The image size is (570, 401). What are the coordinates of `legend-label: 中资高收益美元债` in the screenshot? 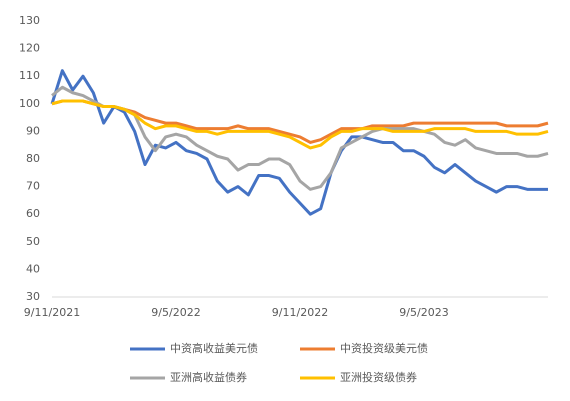 It's located at (214, 348).